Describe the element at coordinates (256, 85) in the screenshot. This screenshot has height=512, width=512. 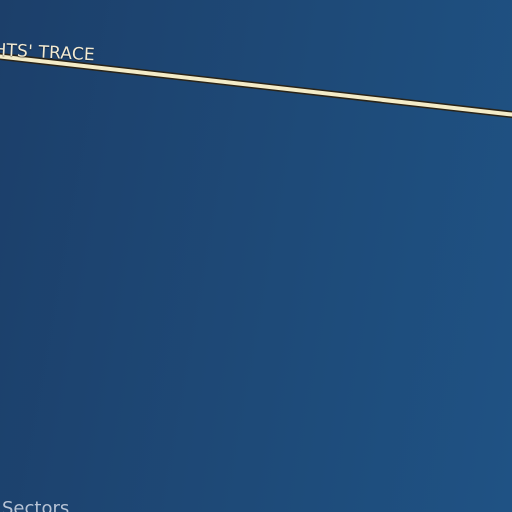
I see `road-line` at that location.